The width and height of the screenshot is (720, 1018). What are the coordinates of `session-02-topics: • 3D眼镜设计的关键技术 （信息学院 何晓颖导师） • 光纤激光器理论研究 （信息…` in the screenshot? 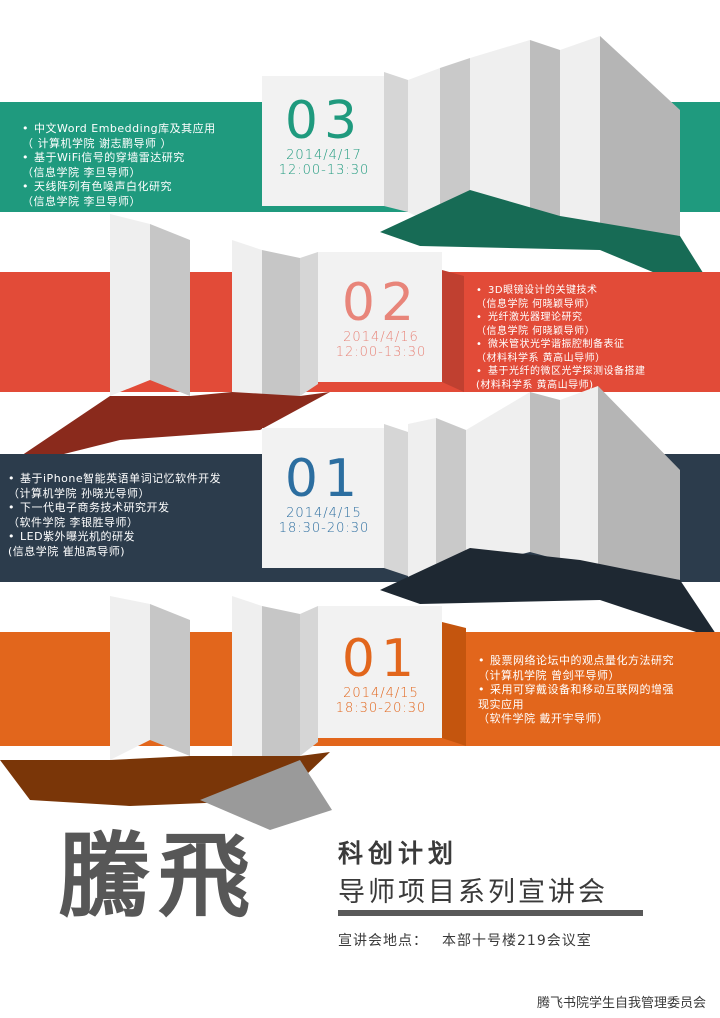 It's located at (561, 338).